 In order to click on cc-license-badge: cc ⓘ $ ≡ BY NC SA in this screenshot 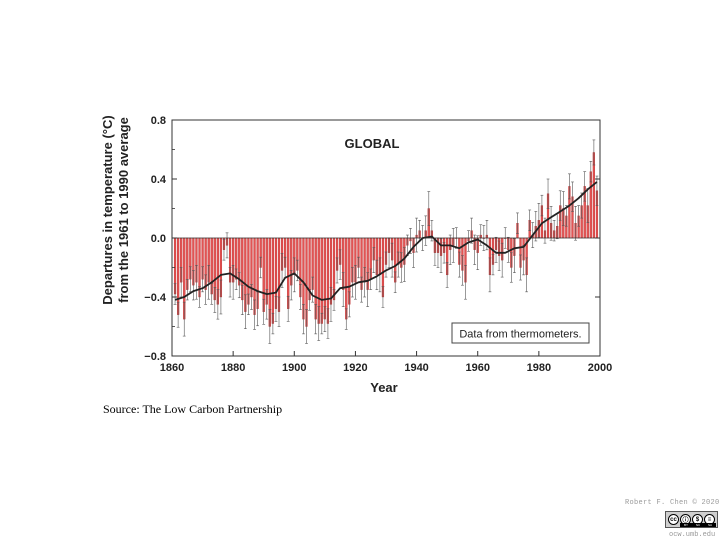, I will do `click(691, 519)`.